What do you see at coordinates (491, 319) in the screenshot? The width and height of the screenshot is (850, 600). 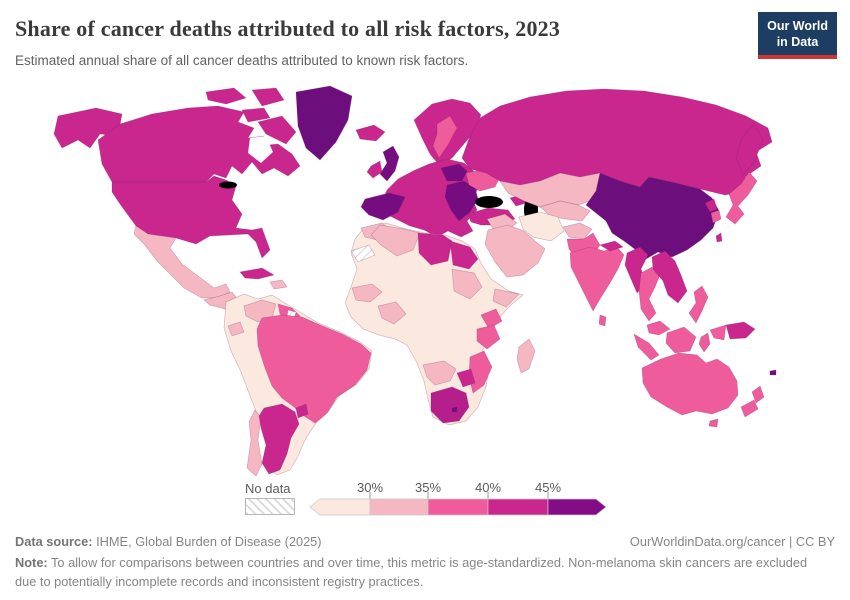 I see `region-kenya` at bounding box center [491, 319].